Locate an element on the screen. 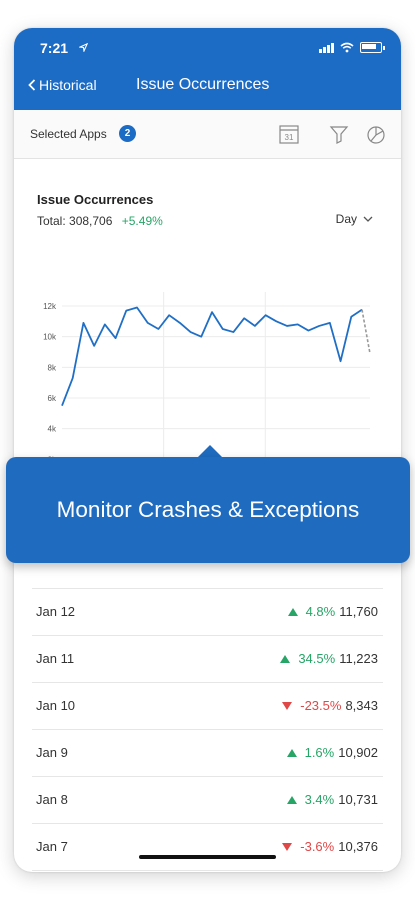 This screenshot has height=900, width=415. feature-banner: Monitor Crashes & Exceptions is located at coordinates (208, 510).